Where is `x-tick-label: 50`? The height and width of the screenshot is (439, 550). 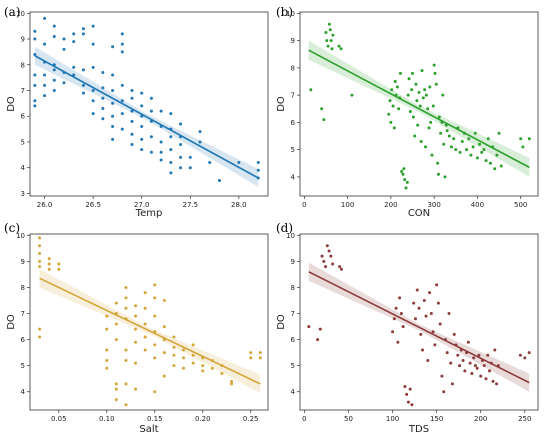
x-tick-label: 50 is located at coordinates (348, 419).